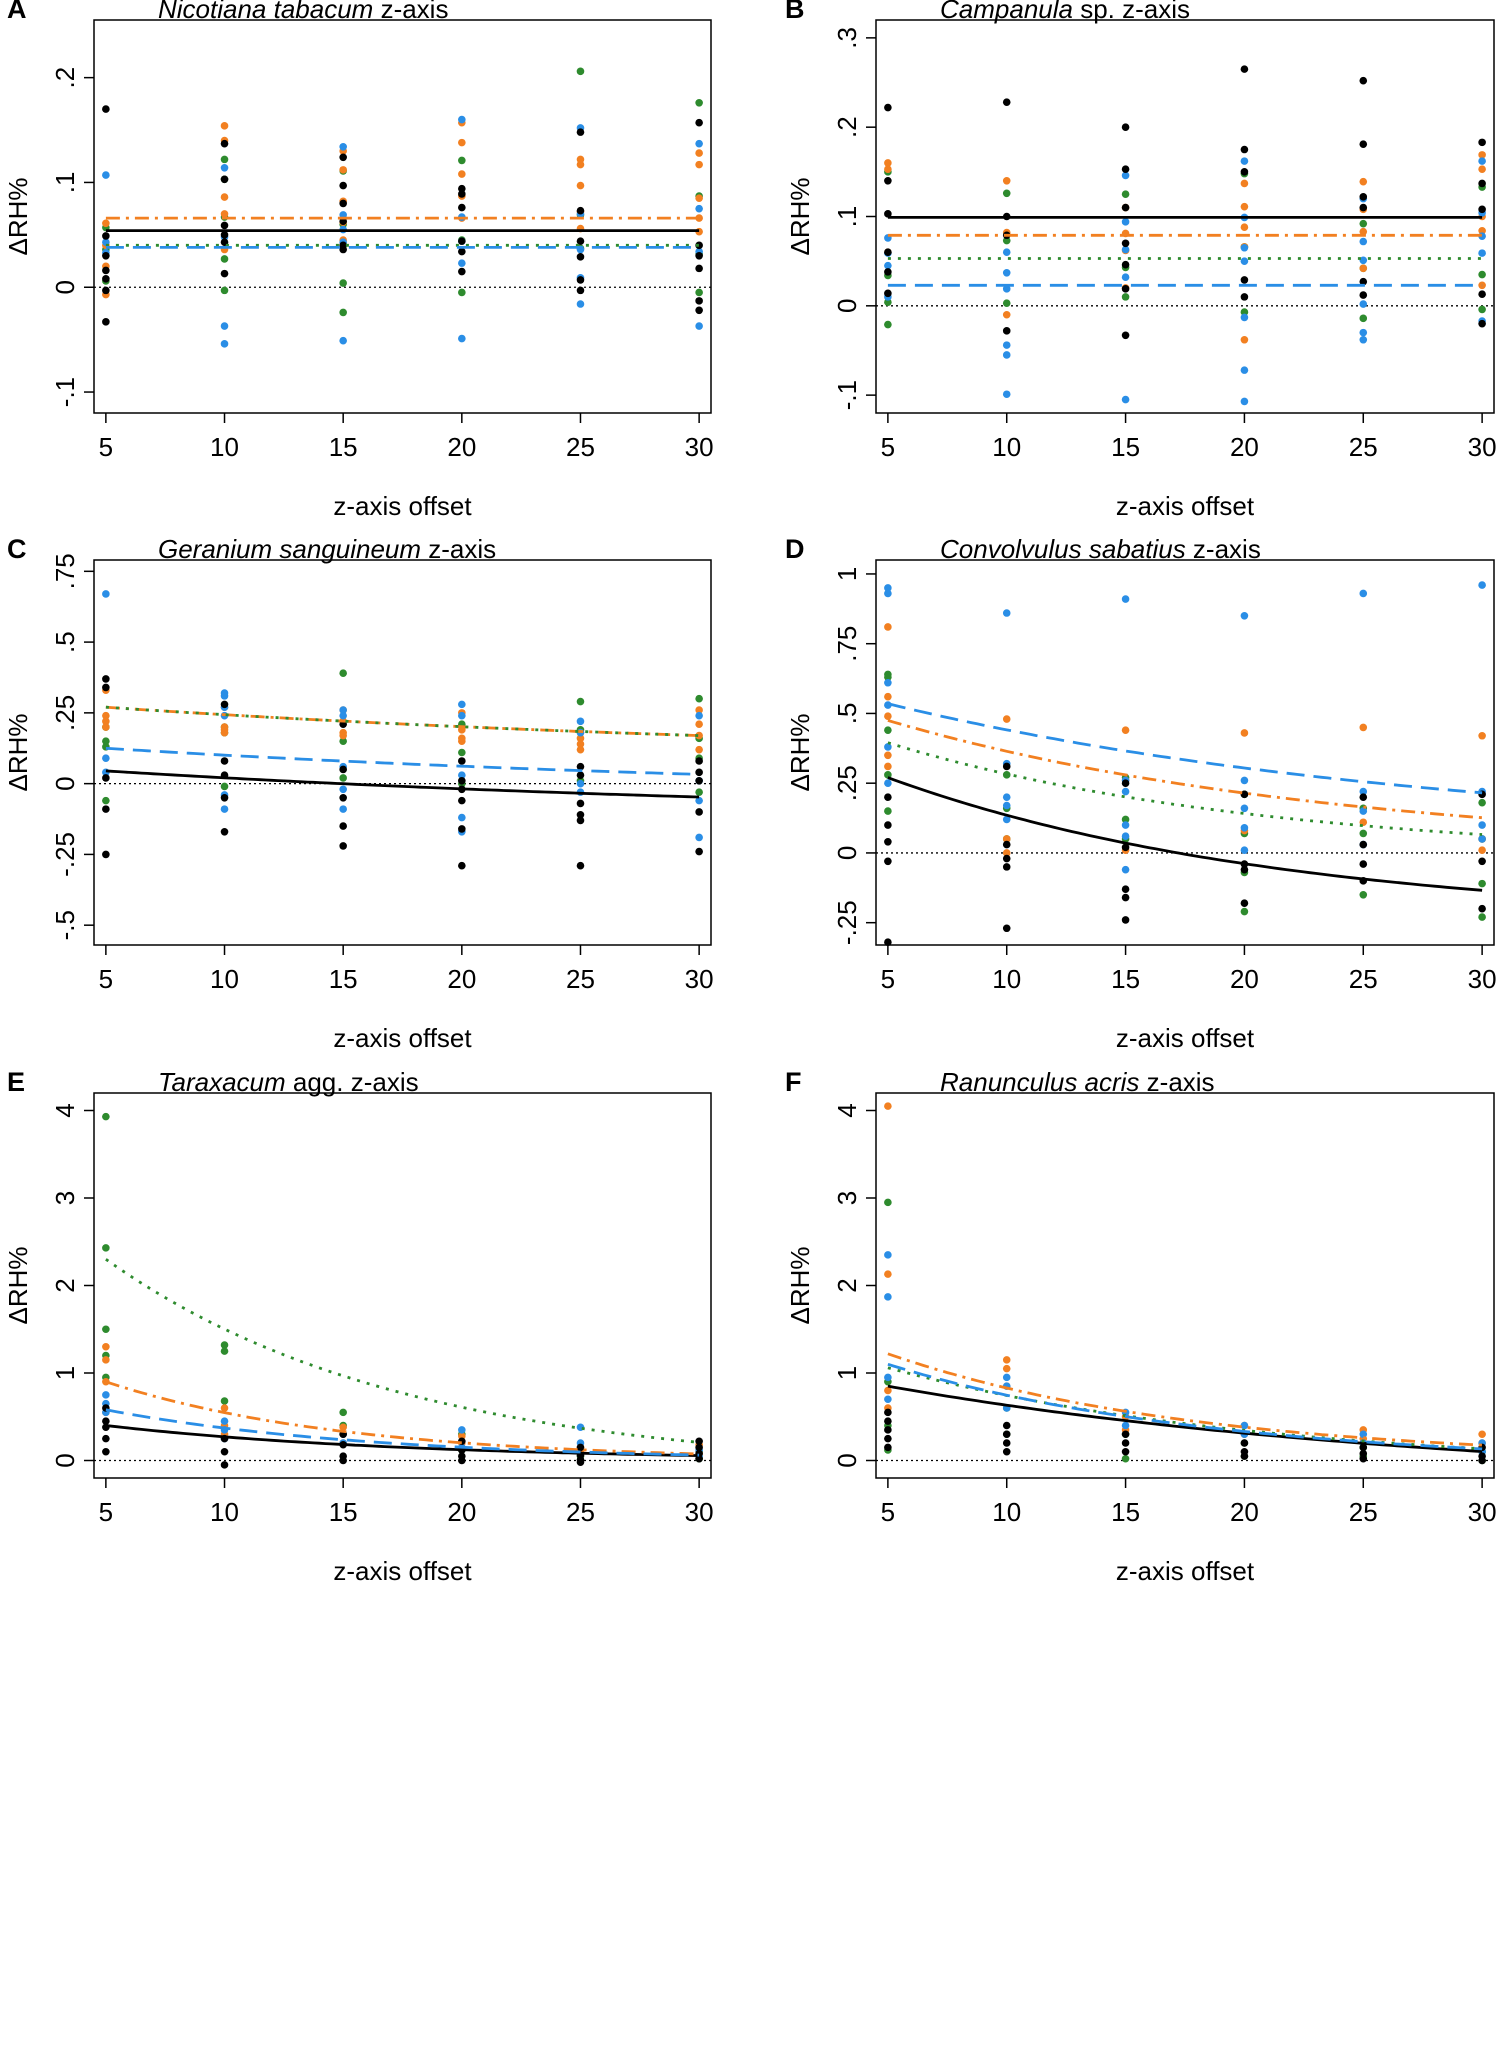 The width and height of the screenshot is (1503, 2072). What do you see at coordinates (65, 925) in the screenshot?
I see `y-tick-label: -.5` at bounding box center [65, 925].